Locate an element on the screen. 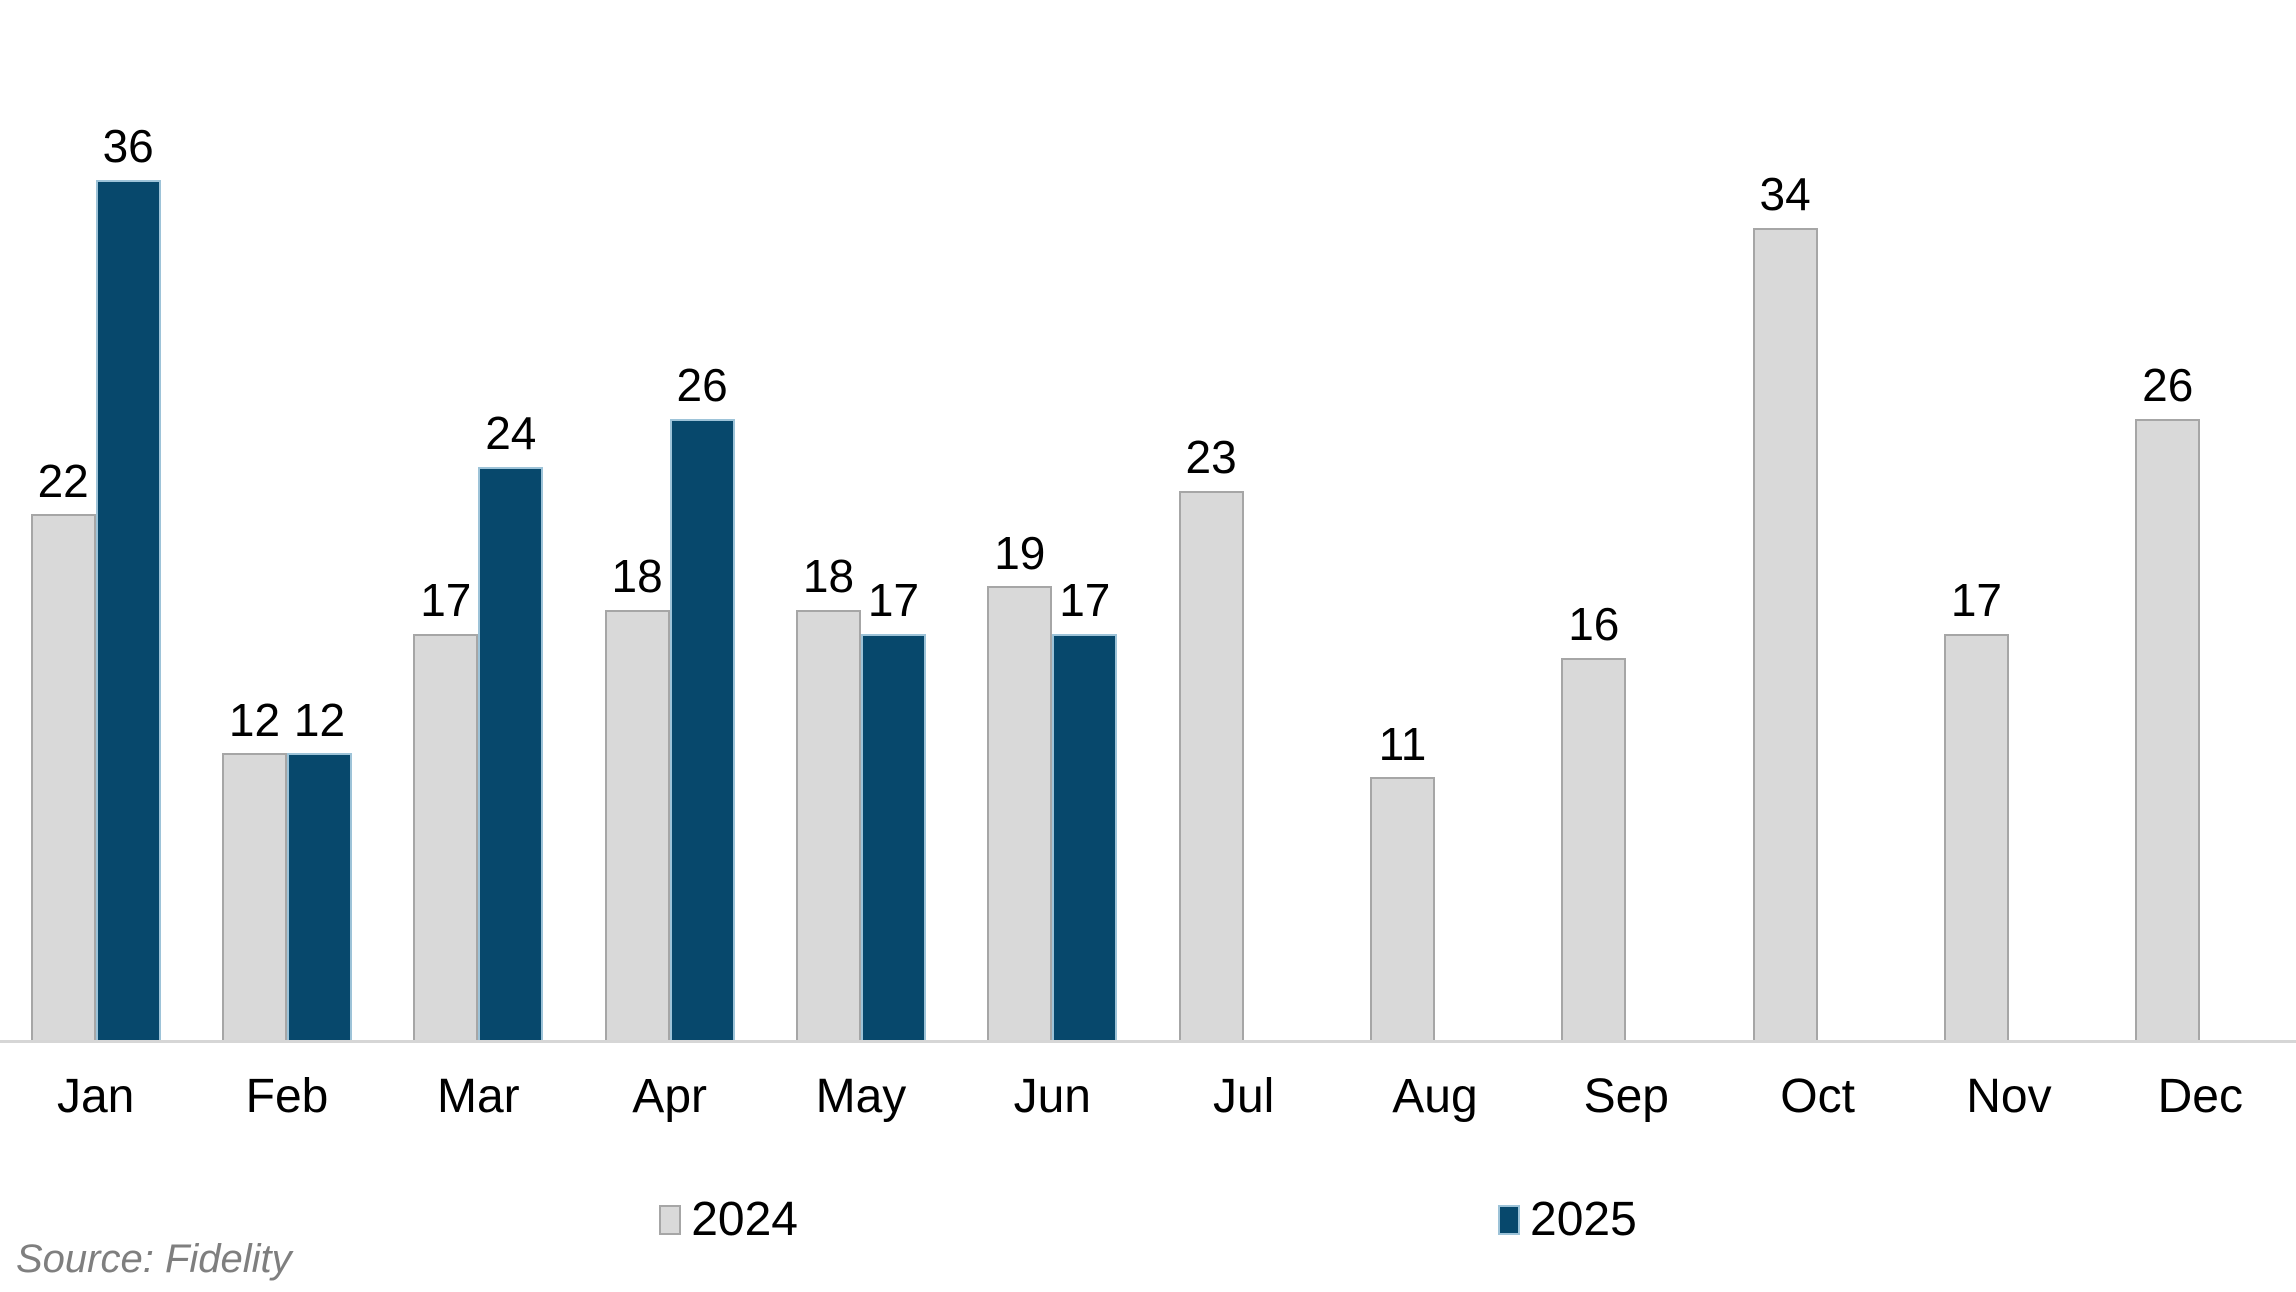  bar-group-aug: 11 is located at coordinates (1434, 520).